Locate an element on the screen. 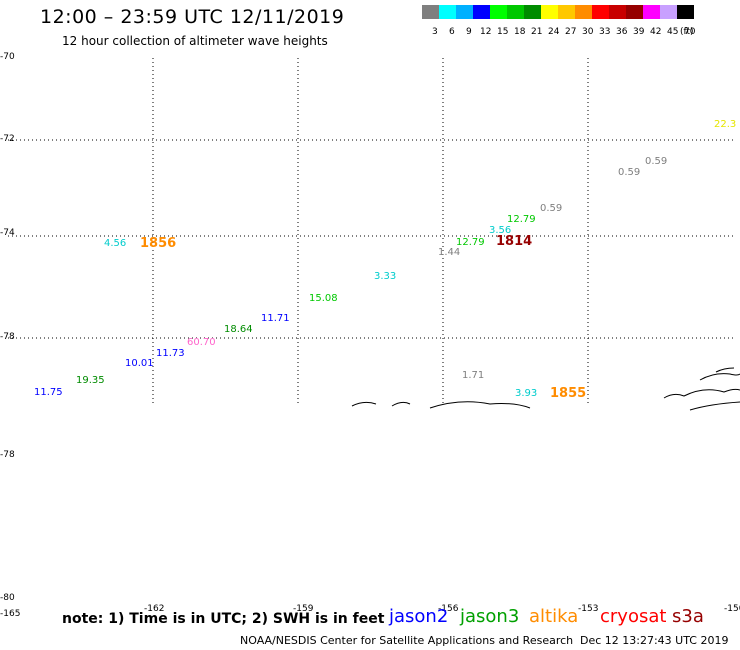  colorbar-level-label: 18 is located at coordinates (520, 32).